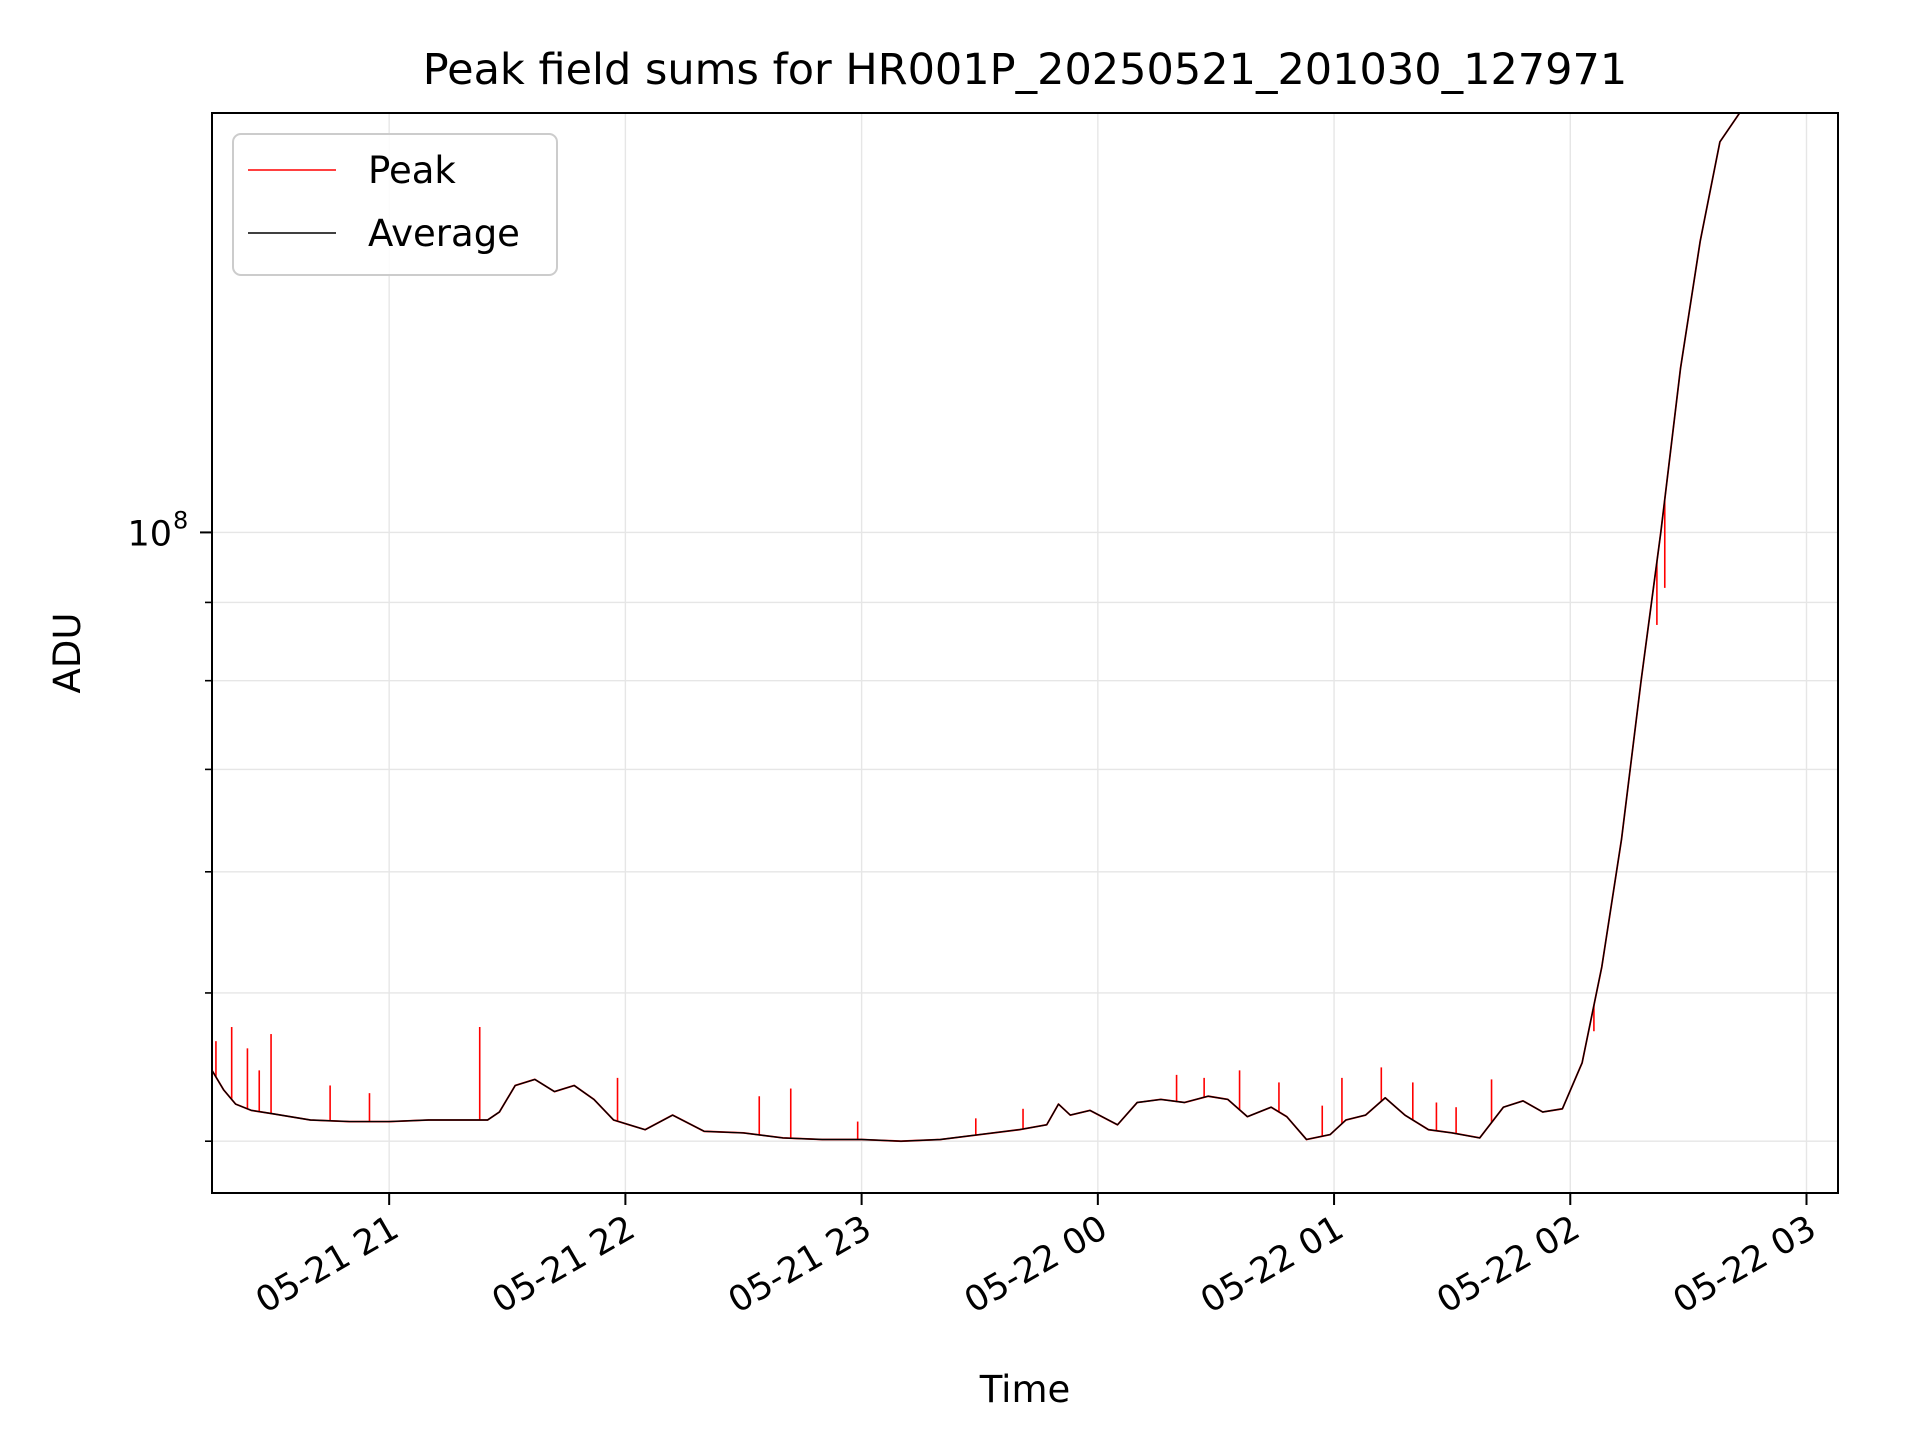 Image resolution: width=1920 pixels, height=1440 pixels. I want to click on y-tick-label-base: 10, so click(149, 534).